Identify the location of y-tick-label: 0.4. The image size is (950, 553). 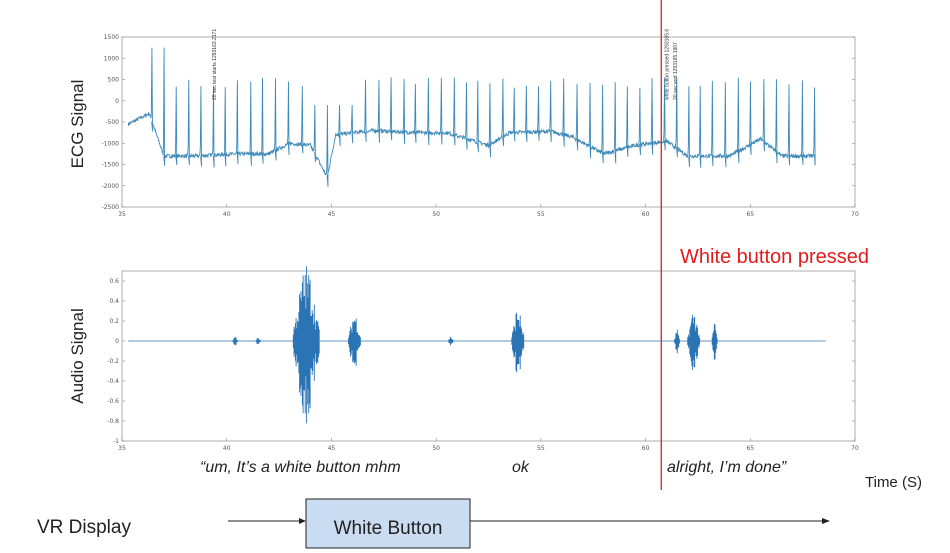
(114, 301).